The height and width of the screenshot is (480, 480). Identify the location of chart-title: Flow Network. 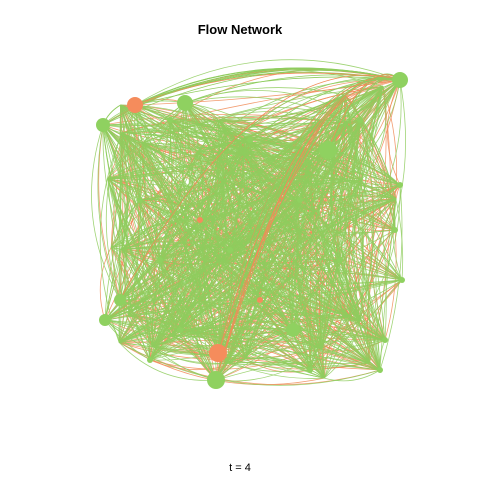
(240, 29).